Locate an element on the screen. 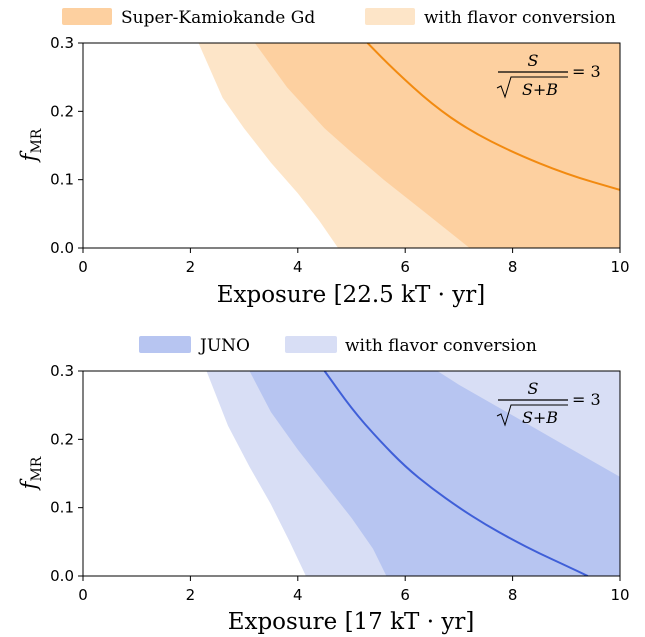  legend-label-0: JUNO is located at coordinates (224, 346).